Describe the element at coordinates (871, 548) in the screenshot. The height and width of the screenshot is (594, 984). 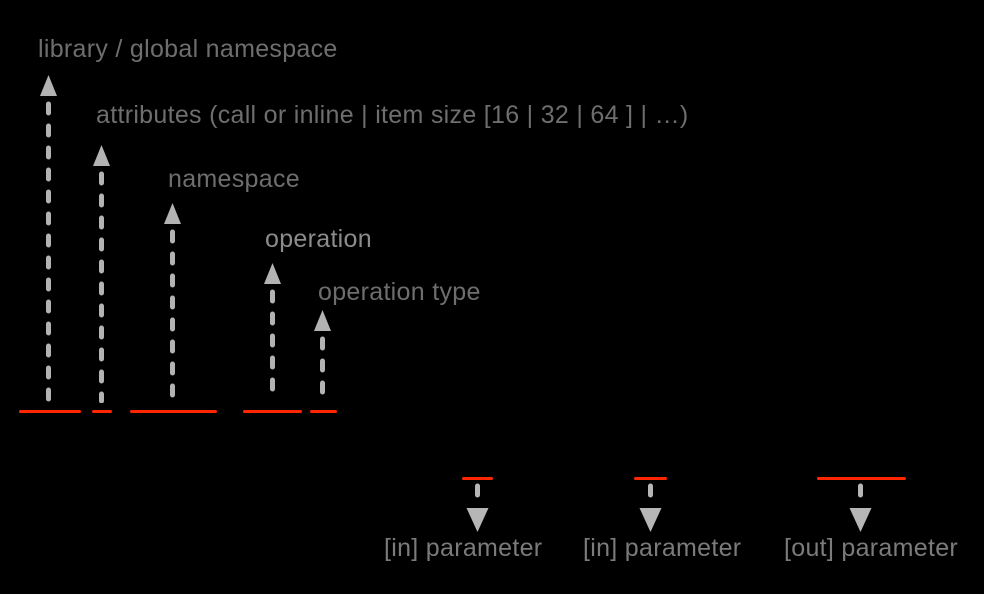
I see `label-out-parameter: [out] parameter` at that location.